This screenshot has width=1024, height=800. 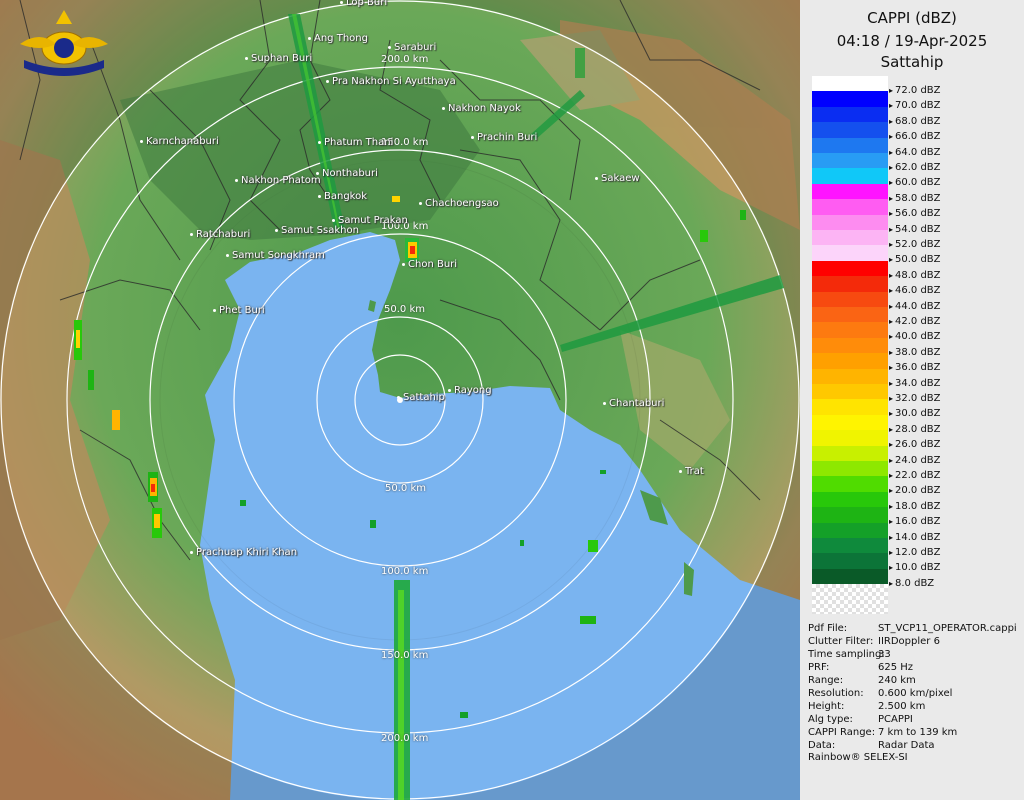 I want to click on place-label: Chachoengsao, so click(x=459, y=203).